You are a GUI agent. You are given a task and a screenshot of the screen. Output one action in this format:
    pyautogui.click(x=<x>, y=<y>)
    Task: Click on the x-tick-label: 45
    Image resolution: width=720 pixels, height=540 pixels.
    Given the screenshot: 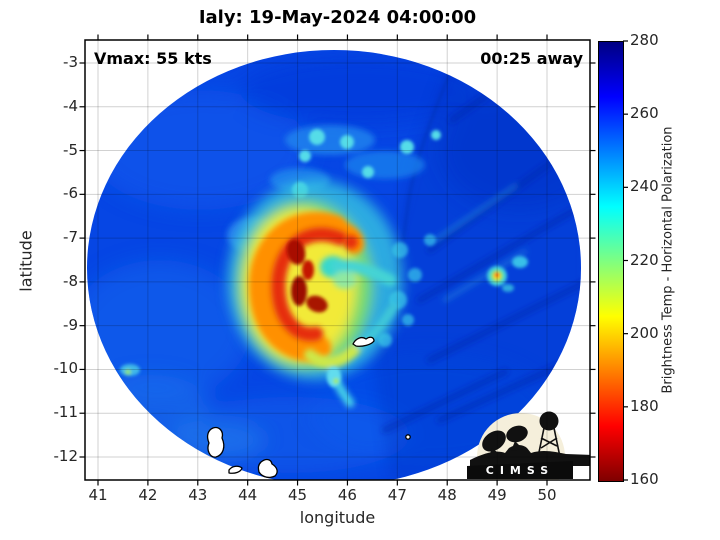 What is the action you would take?
    pyautogui.click(x=298, y=495)
    